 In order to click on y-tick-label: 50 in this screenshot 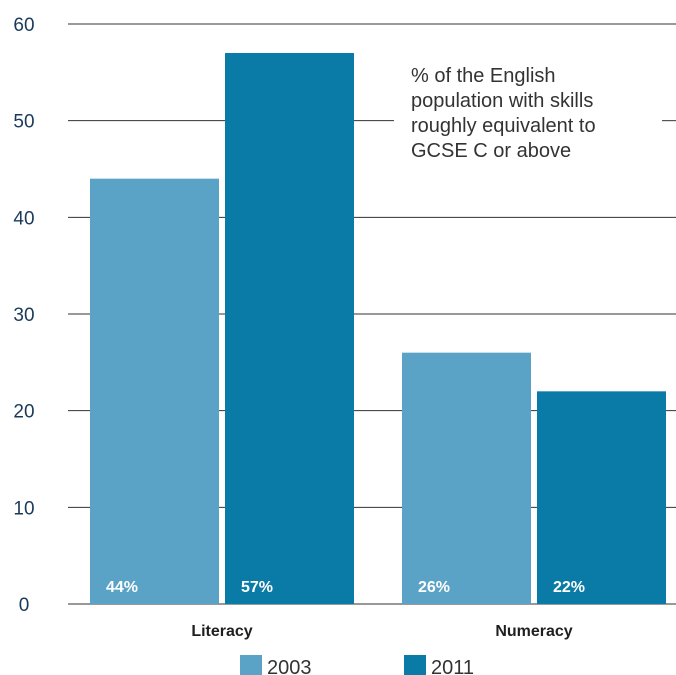, I will do `click(23, 122)`.